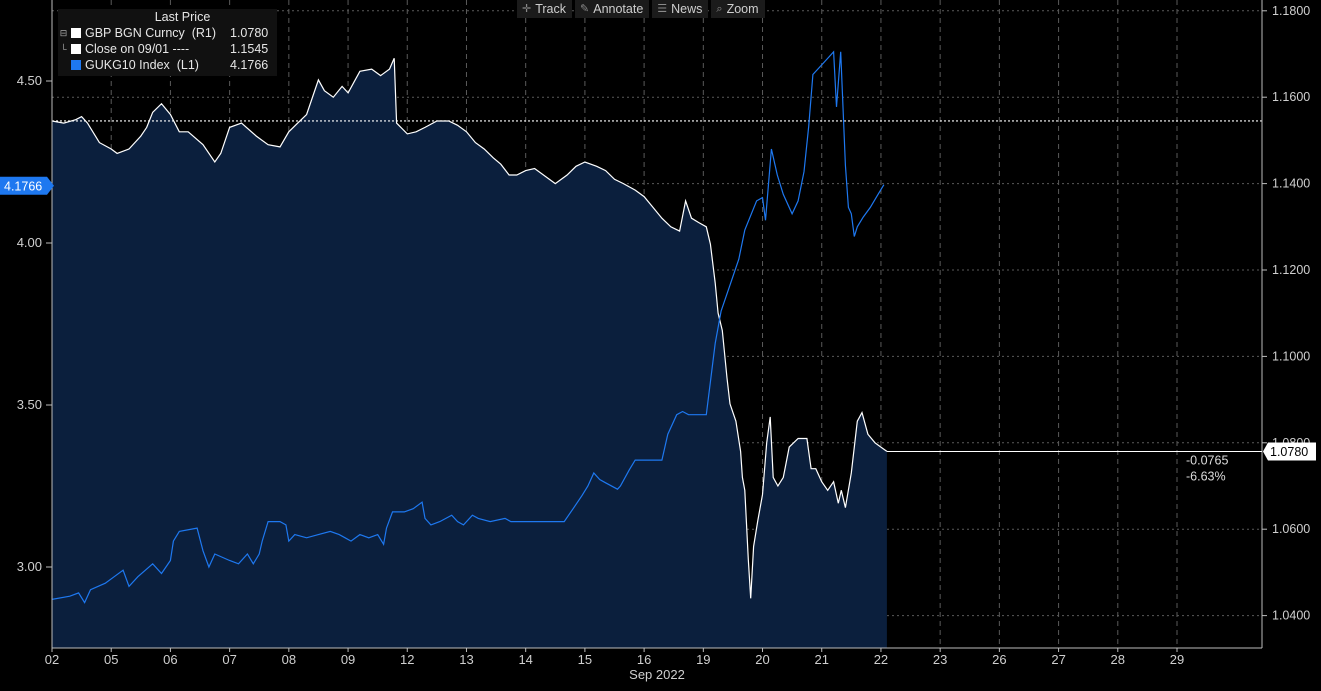 The height and width of the screenshot is (691, 1321). I want to click on left-last-value-tag, so click(27, 185).